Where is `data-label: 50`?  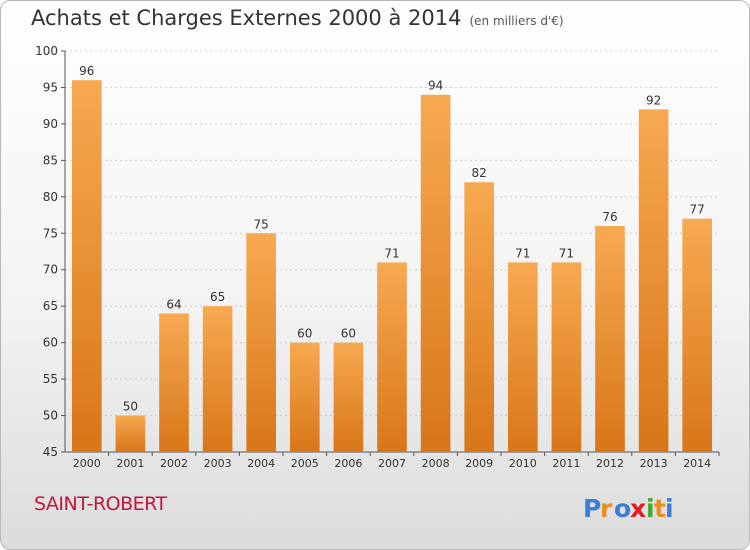 data-label: 50 is located at coordinates (130, 407).